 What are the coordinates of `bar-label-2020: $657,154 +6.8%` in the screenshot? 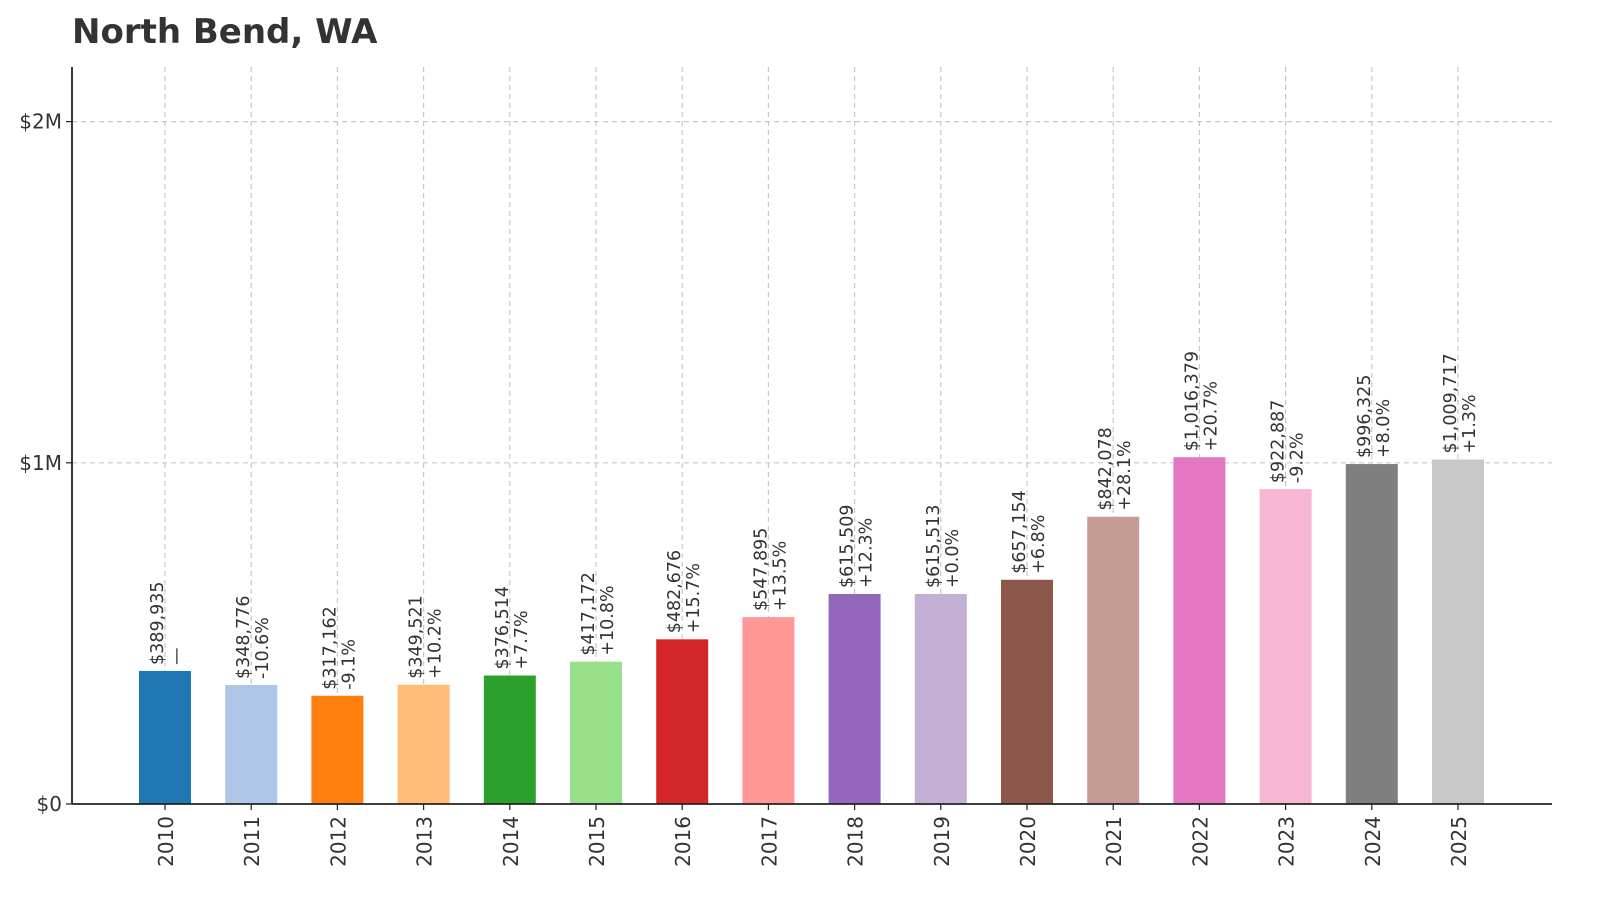 It's located at (1029, 532).